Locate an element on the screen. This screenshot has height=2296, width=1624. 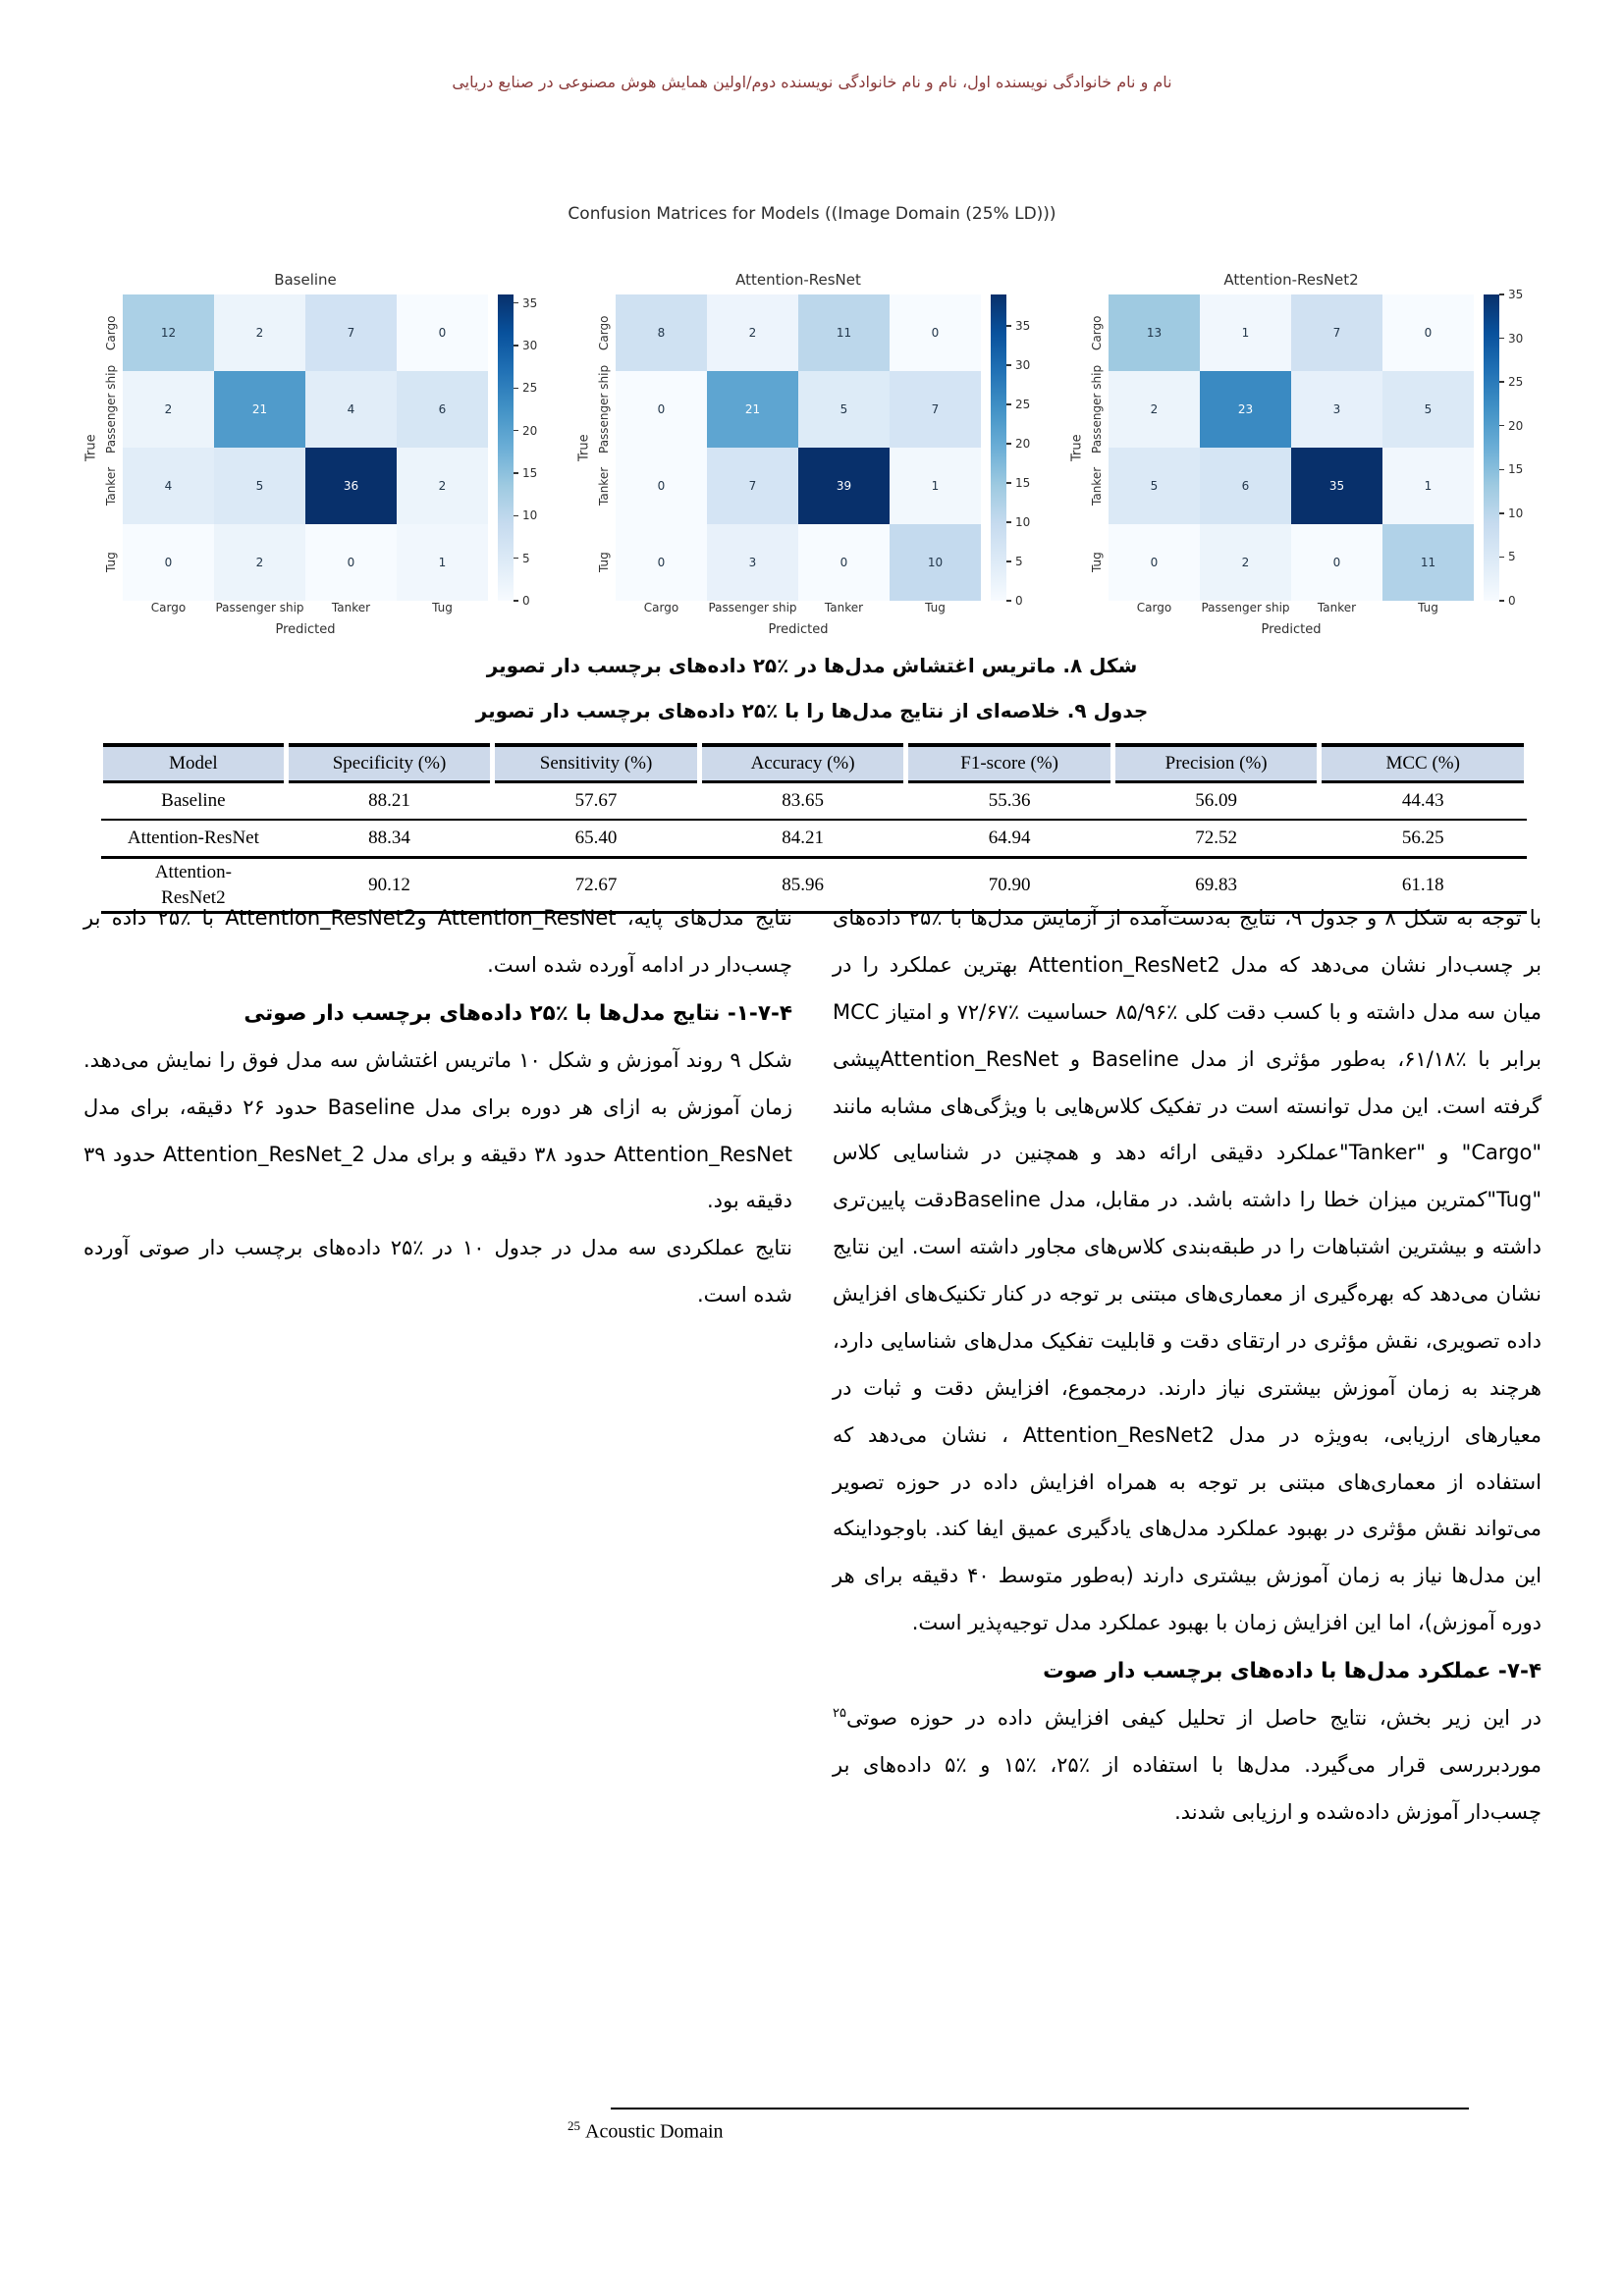
footnote-text: Acoustic Domain is located at coordinates (654, 2131).